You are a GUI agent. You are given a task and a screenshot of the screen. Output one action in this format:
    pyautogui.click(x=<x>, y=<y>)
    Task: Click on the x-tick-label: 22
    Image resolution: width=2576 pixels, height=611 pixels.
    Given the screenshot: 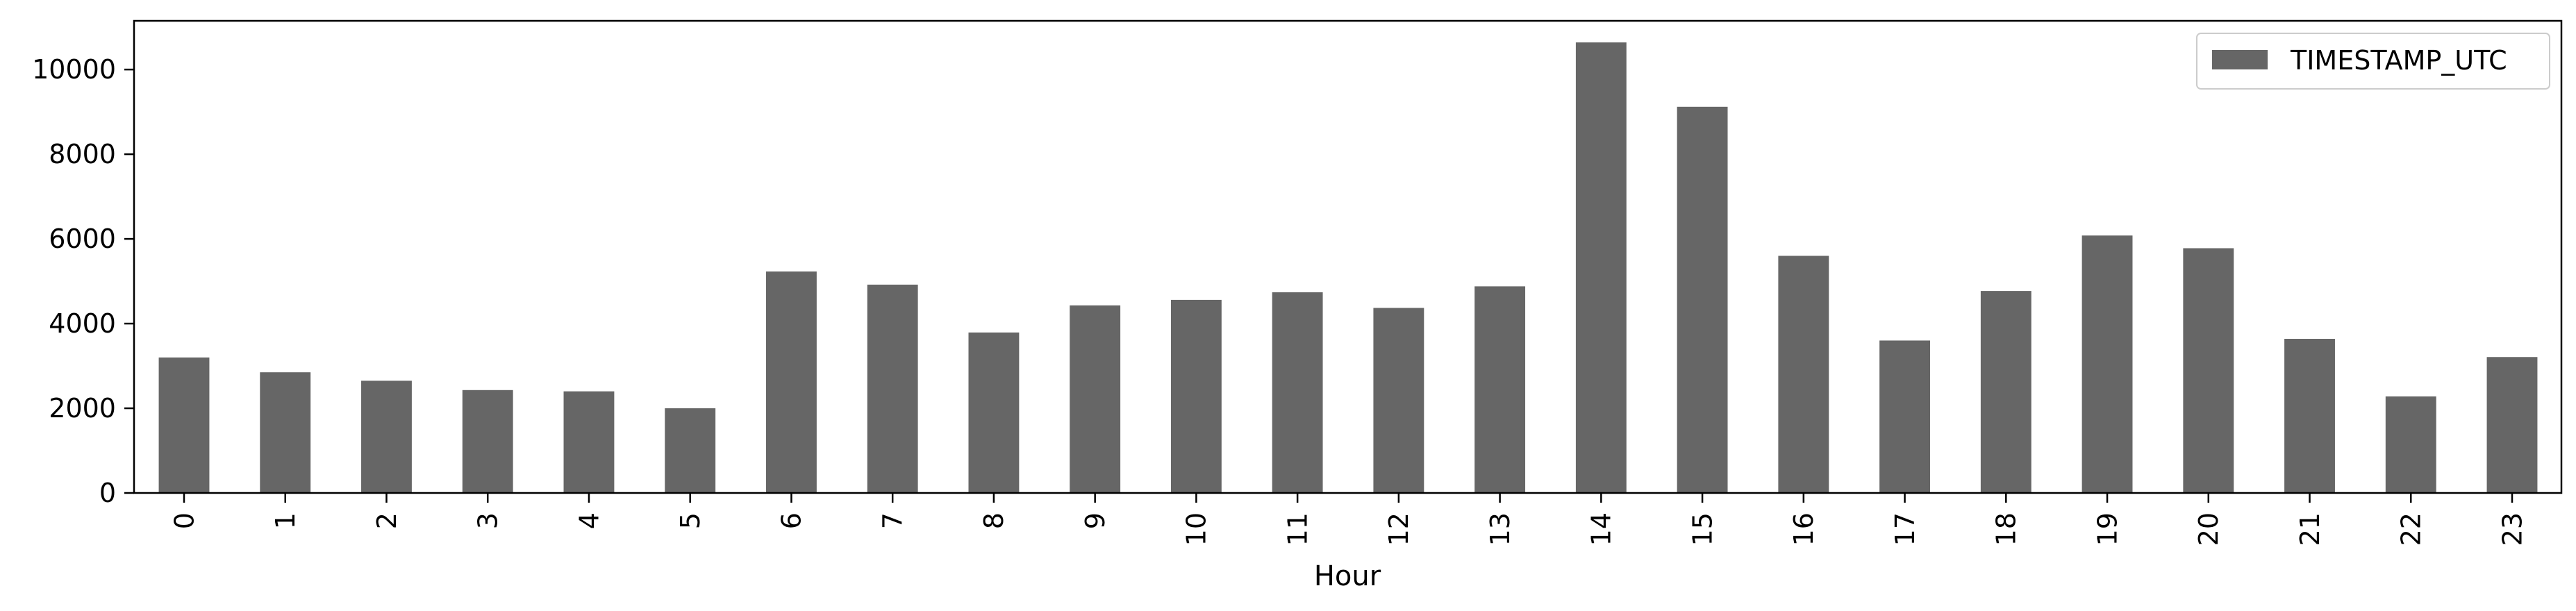 What is the action you would take?
    pyautogui.click(x=2411, y=529)
    